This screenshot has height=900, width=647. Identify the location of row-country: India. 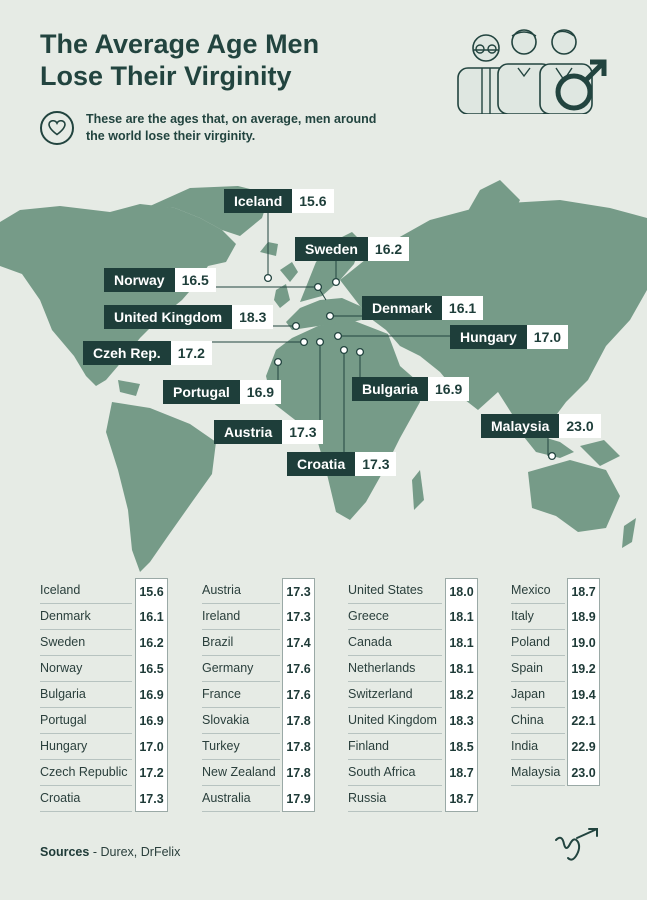
(525, 746).